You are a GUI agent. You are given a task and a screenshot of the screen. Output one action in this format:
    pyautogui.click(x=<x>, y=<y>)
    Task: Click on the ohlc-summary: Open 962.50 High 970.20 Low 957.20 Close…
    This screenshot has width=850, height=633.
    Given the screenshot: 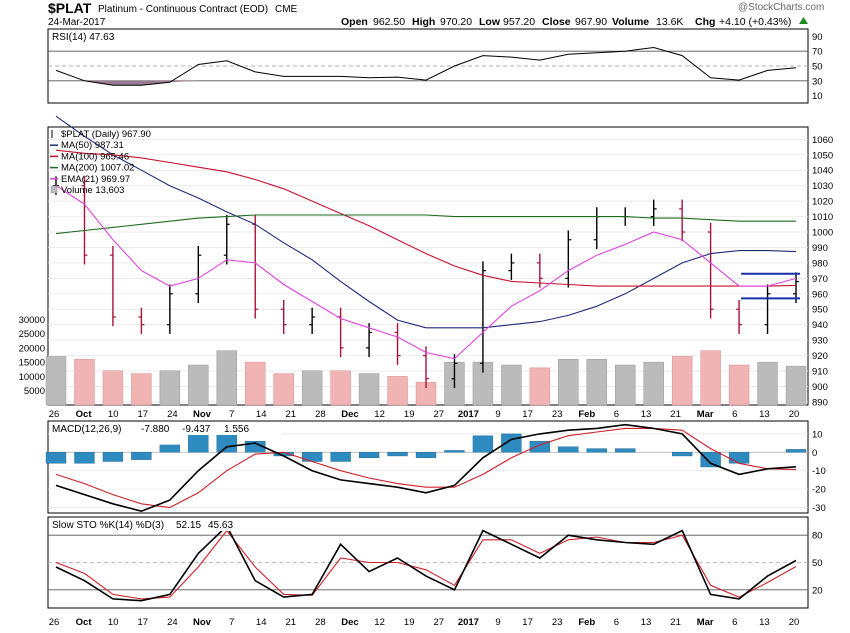 What is the action you would take?
    pyautogui.click(x=574, y=22)
    